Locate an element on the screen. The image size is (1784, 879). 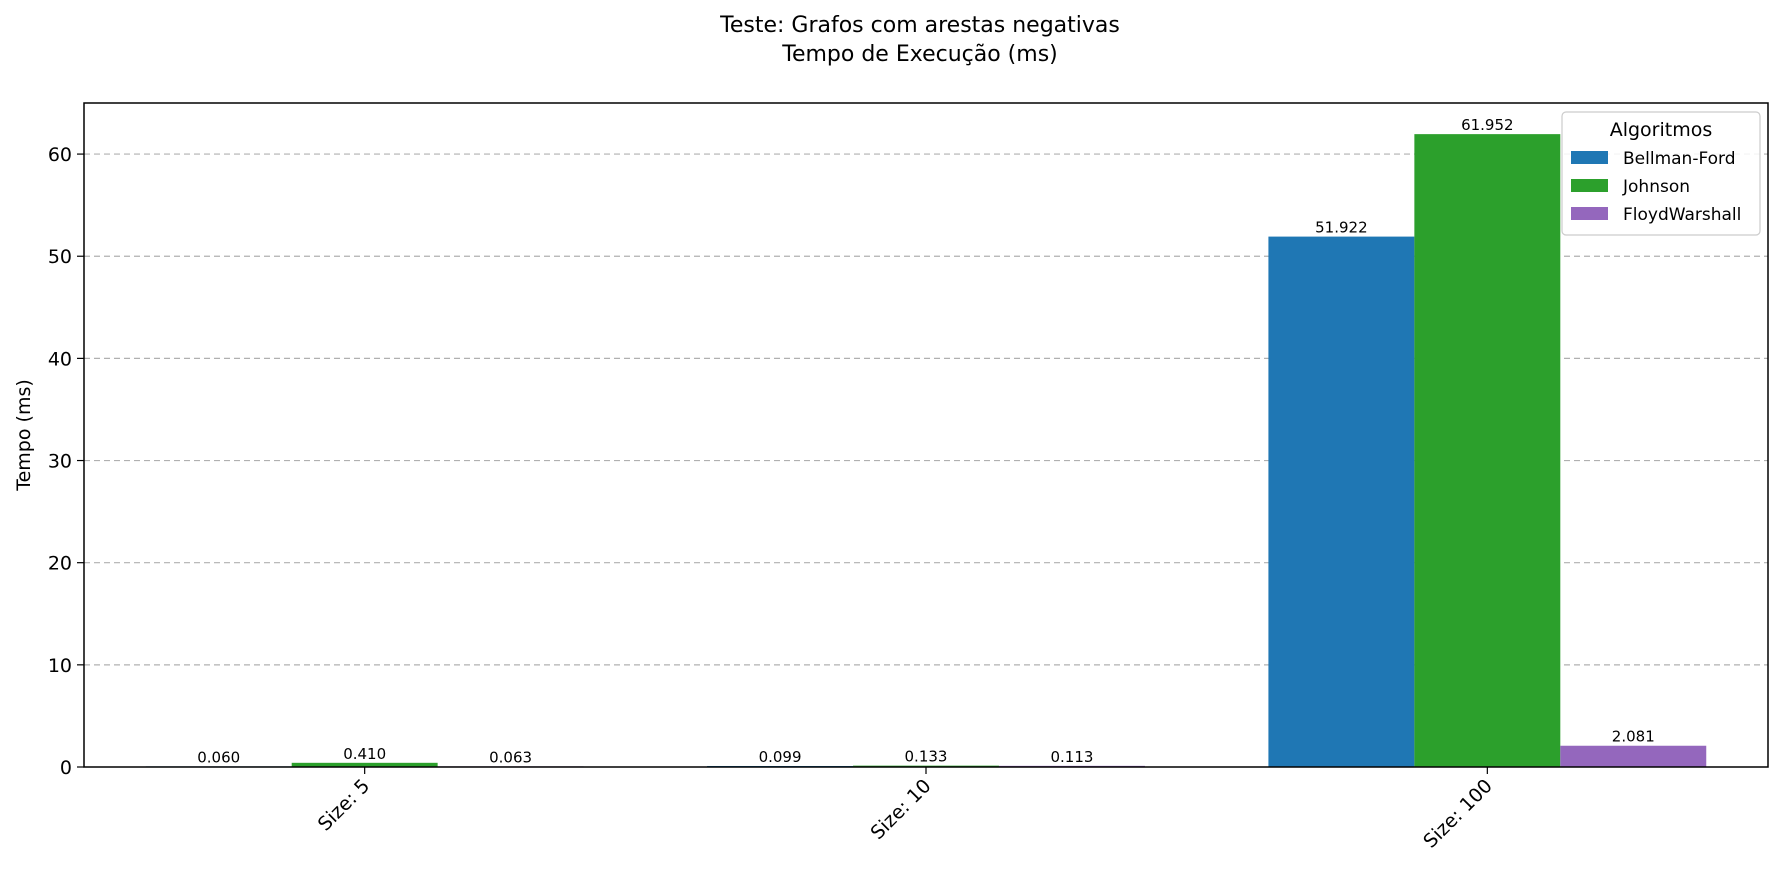
x-tick-label: Size: 10 is located at coordinates (901, 809).